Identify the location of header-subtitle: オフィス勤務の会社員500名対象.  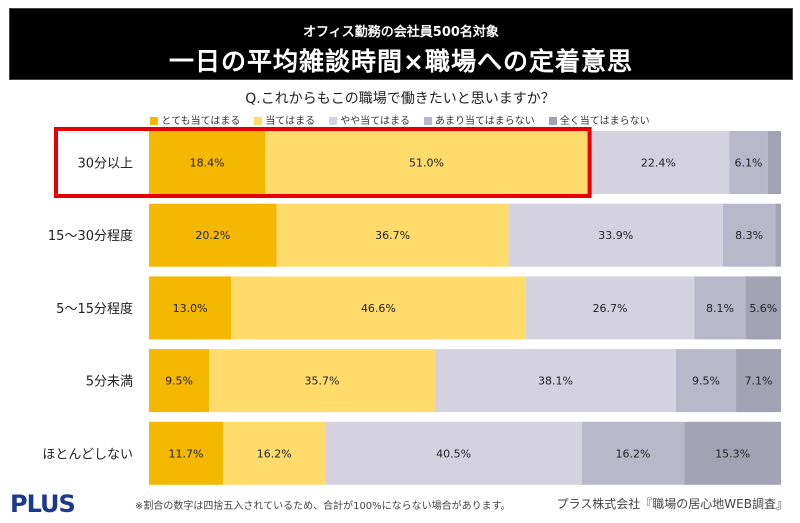
(401, 32).